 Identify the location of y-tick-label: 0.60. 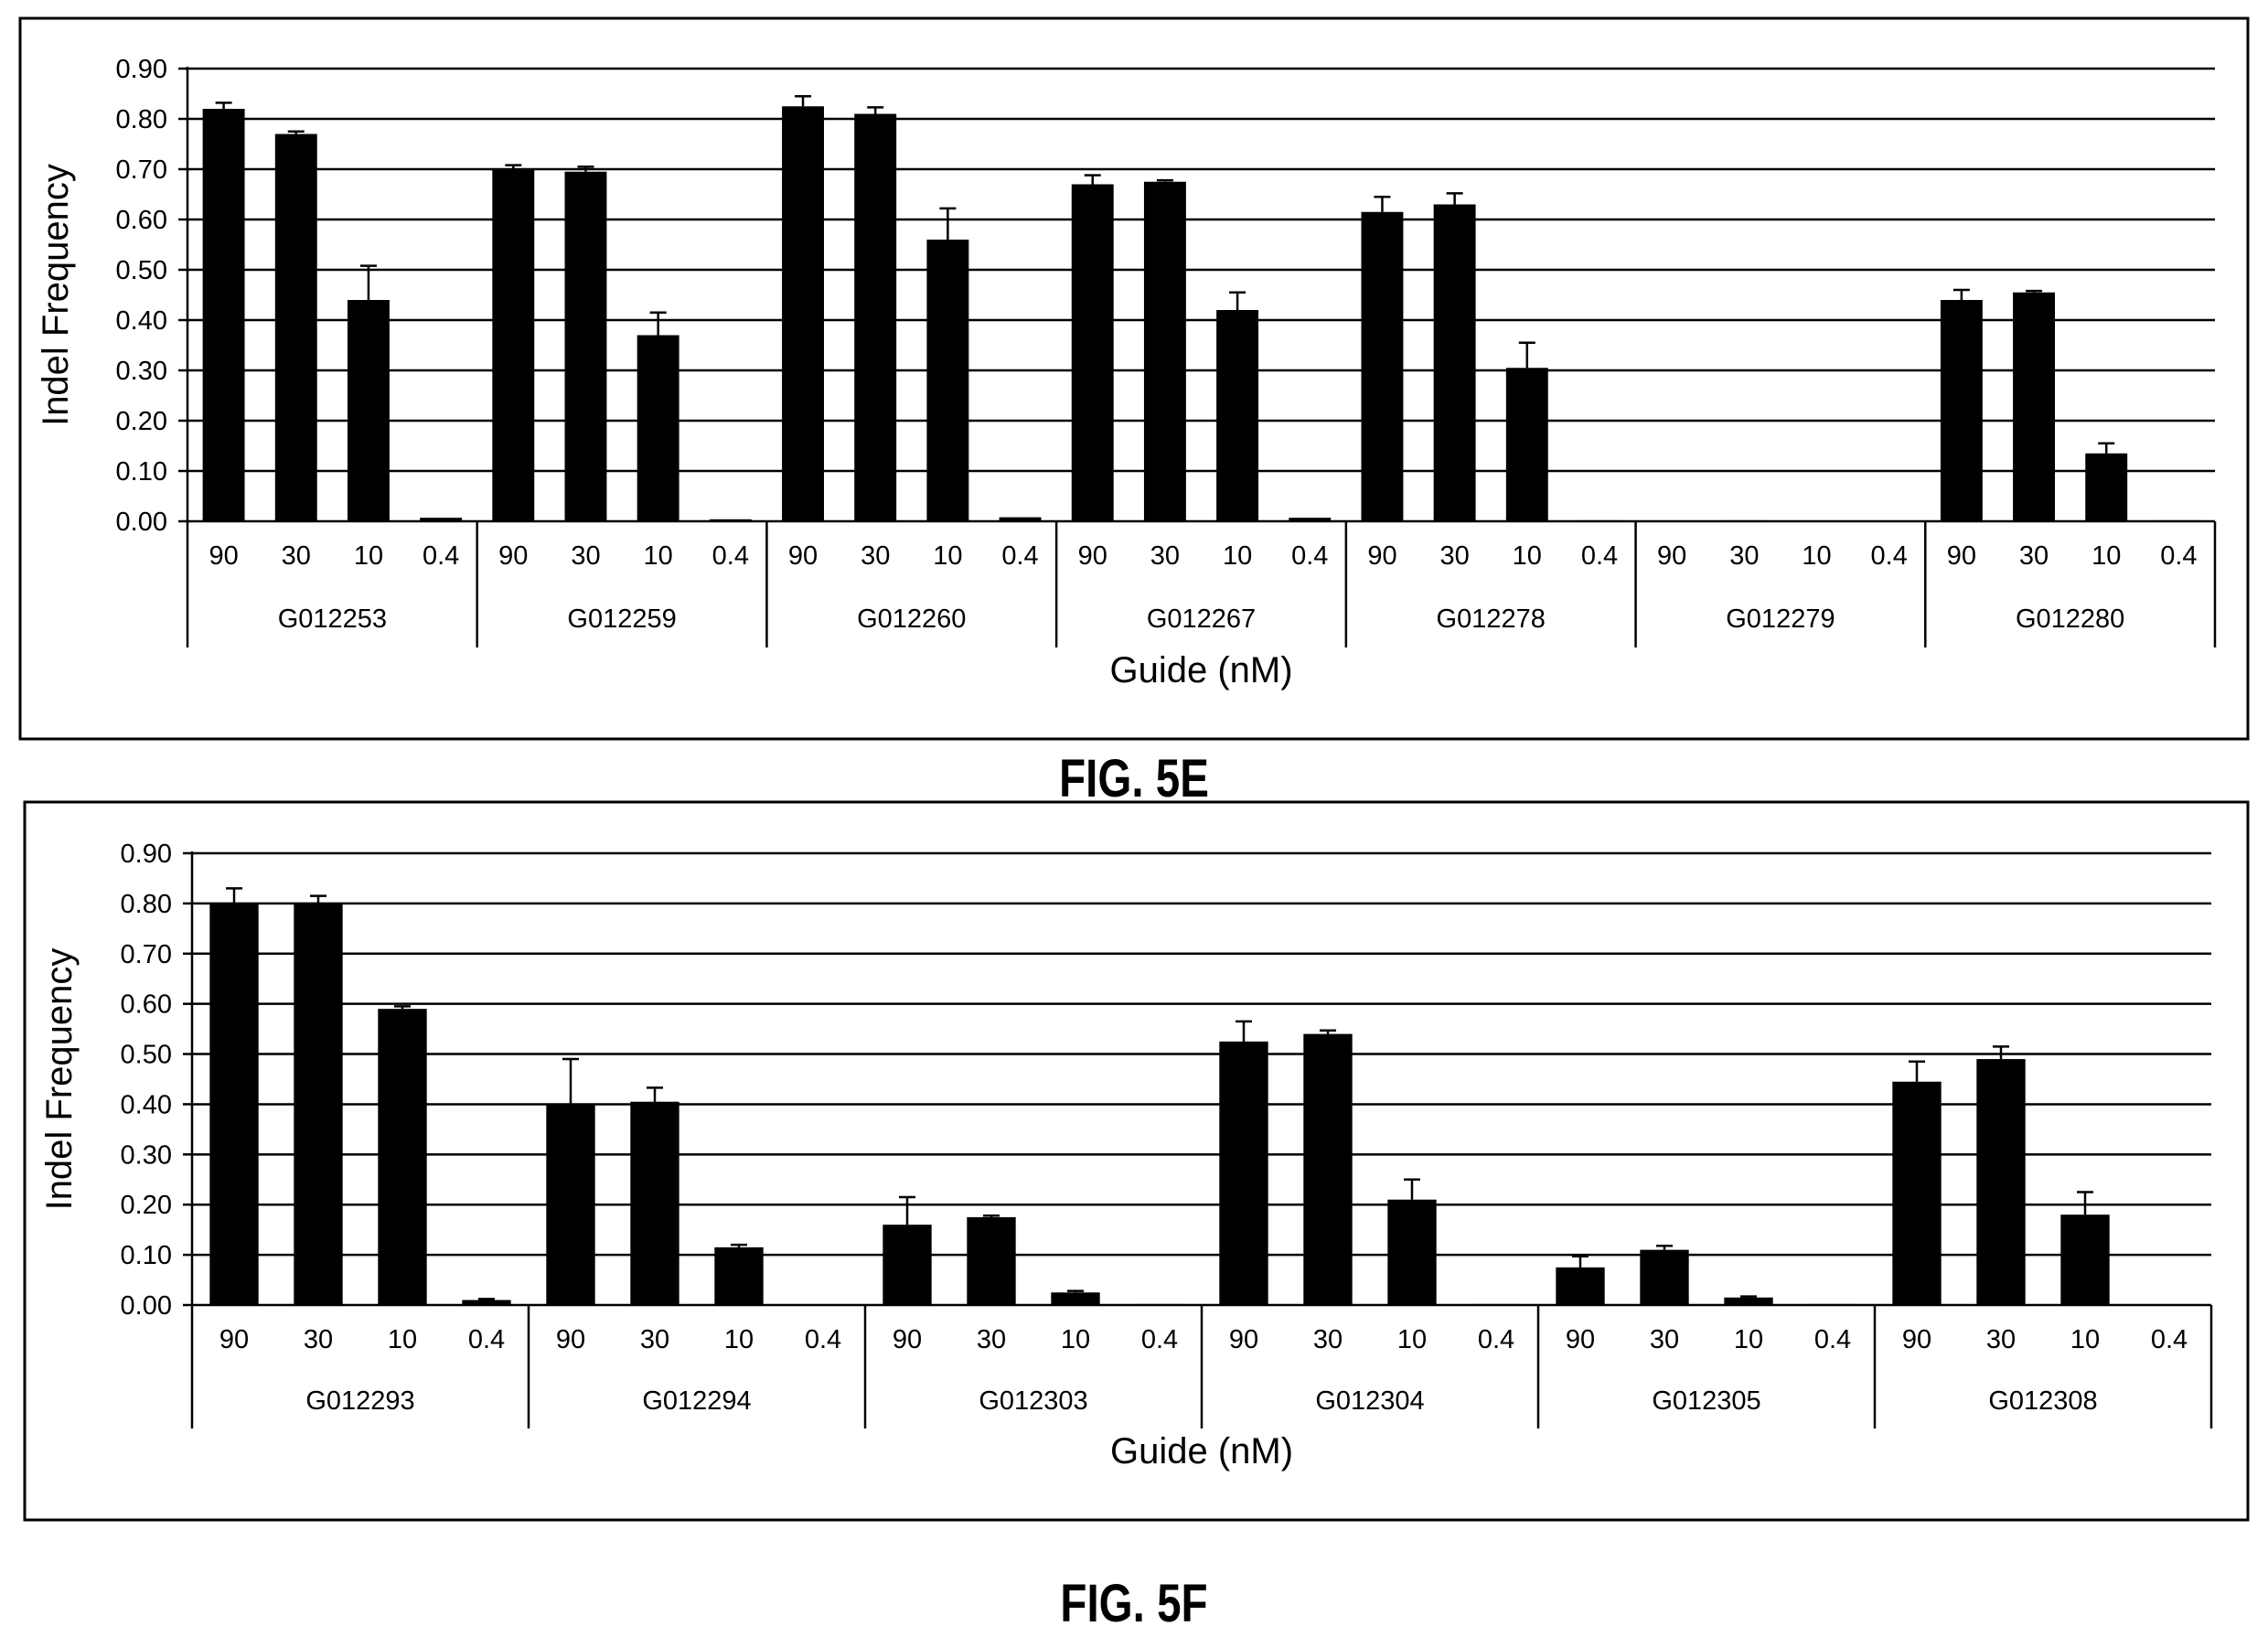
(141, 220).